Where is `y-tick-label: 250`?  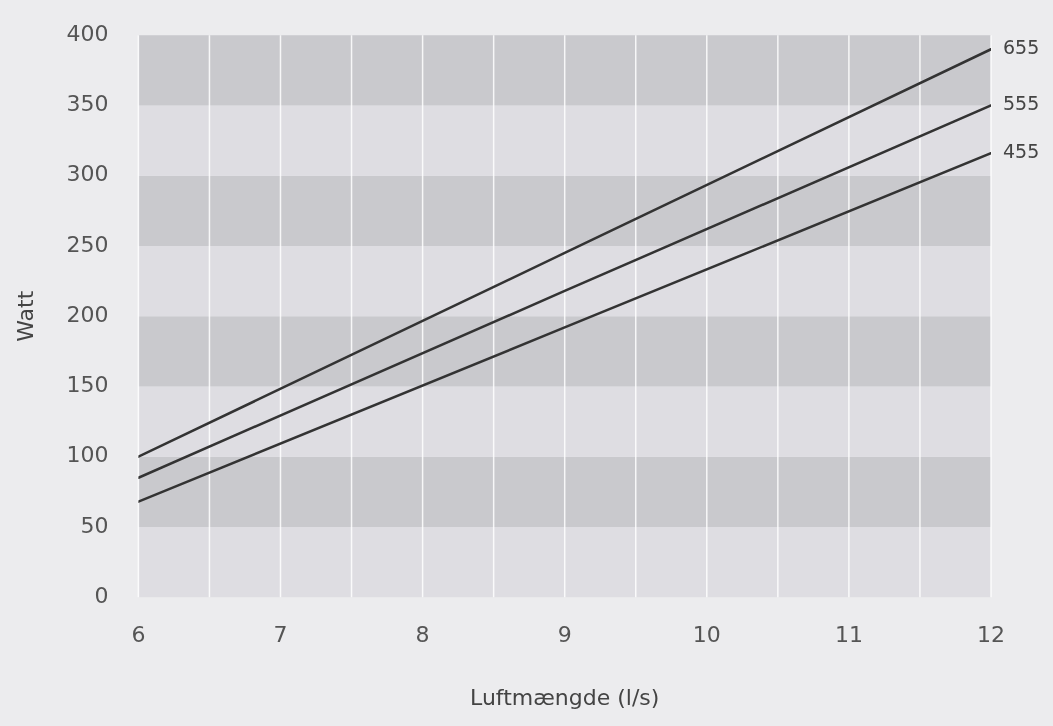
y-tick-label: 250 is located at coordinates (87, 244).